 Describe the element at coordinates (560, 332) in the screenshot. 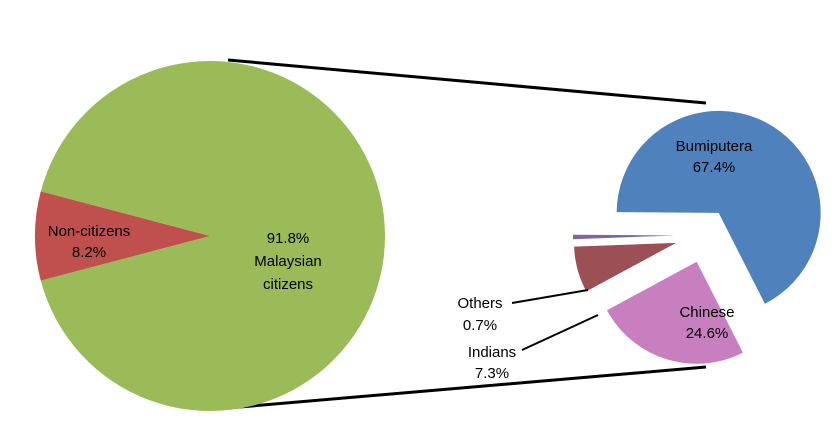

I see `leader-line-indians` at that location.